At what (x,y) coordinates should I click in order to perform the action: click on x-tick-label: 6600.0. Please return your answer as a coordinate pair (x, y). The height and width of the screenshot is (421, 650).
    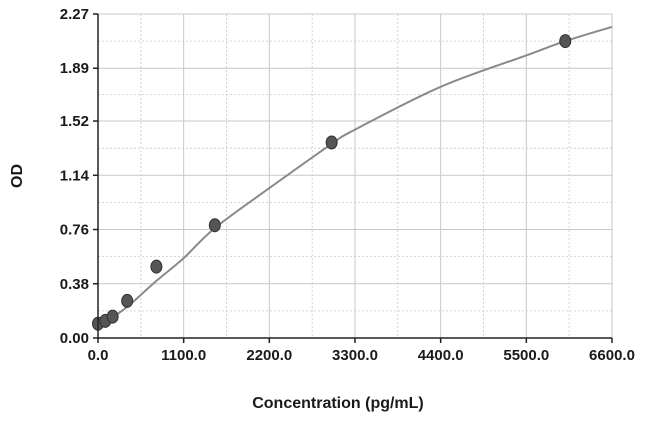
    Looking at the image, I should click on (612, 355).